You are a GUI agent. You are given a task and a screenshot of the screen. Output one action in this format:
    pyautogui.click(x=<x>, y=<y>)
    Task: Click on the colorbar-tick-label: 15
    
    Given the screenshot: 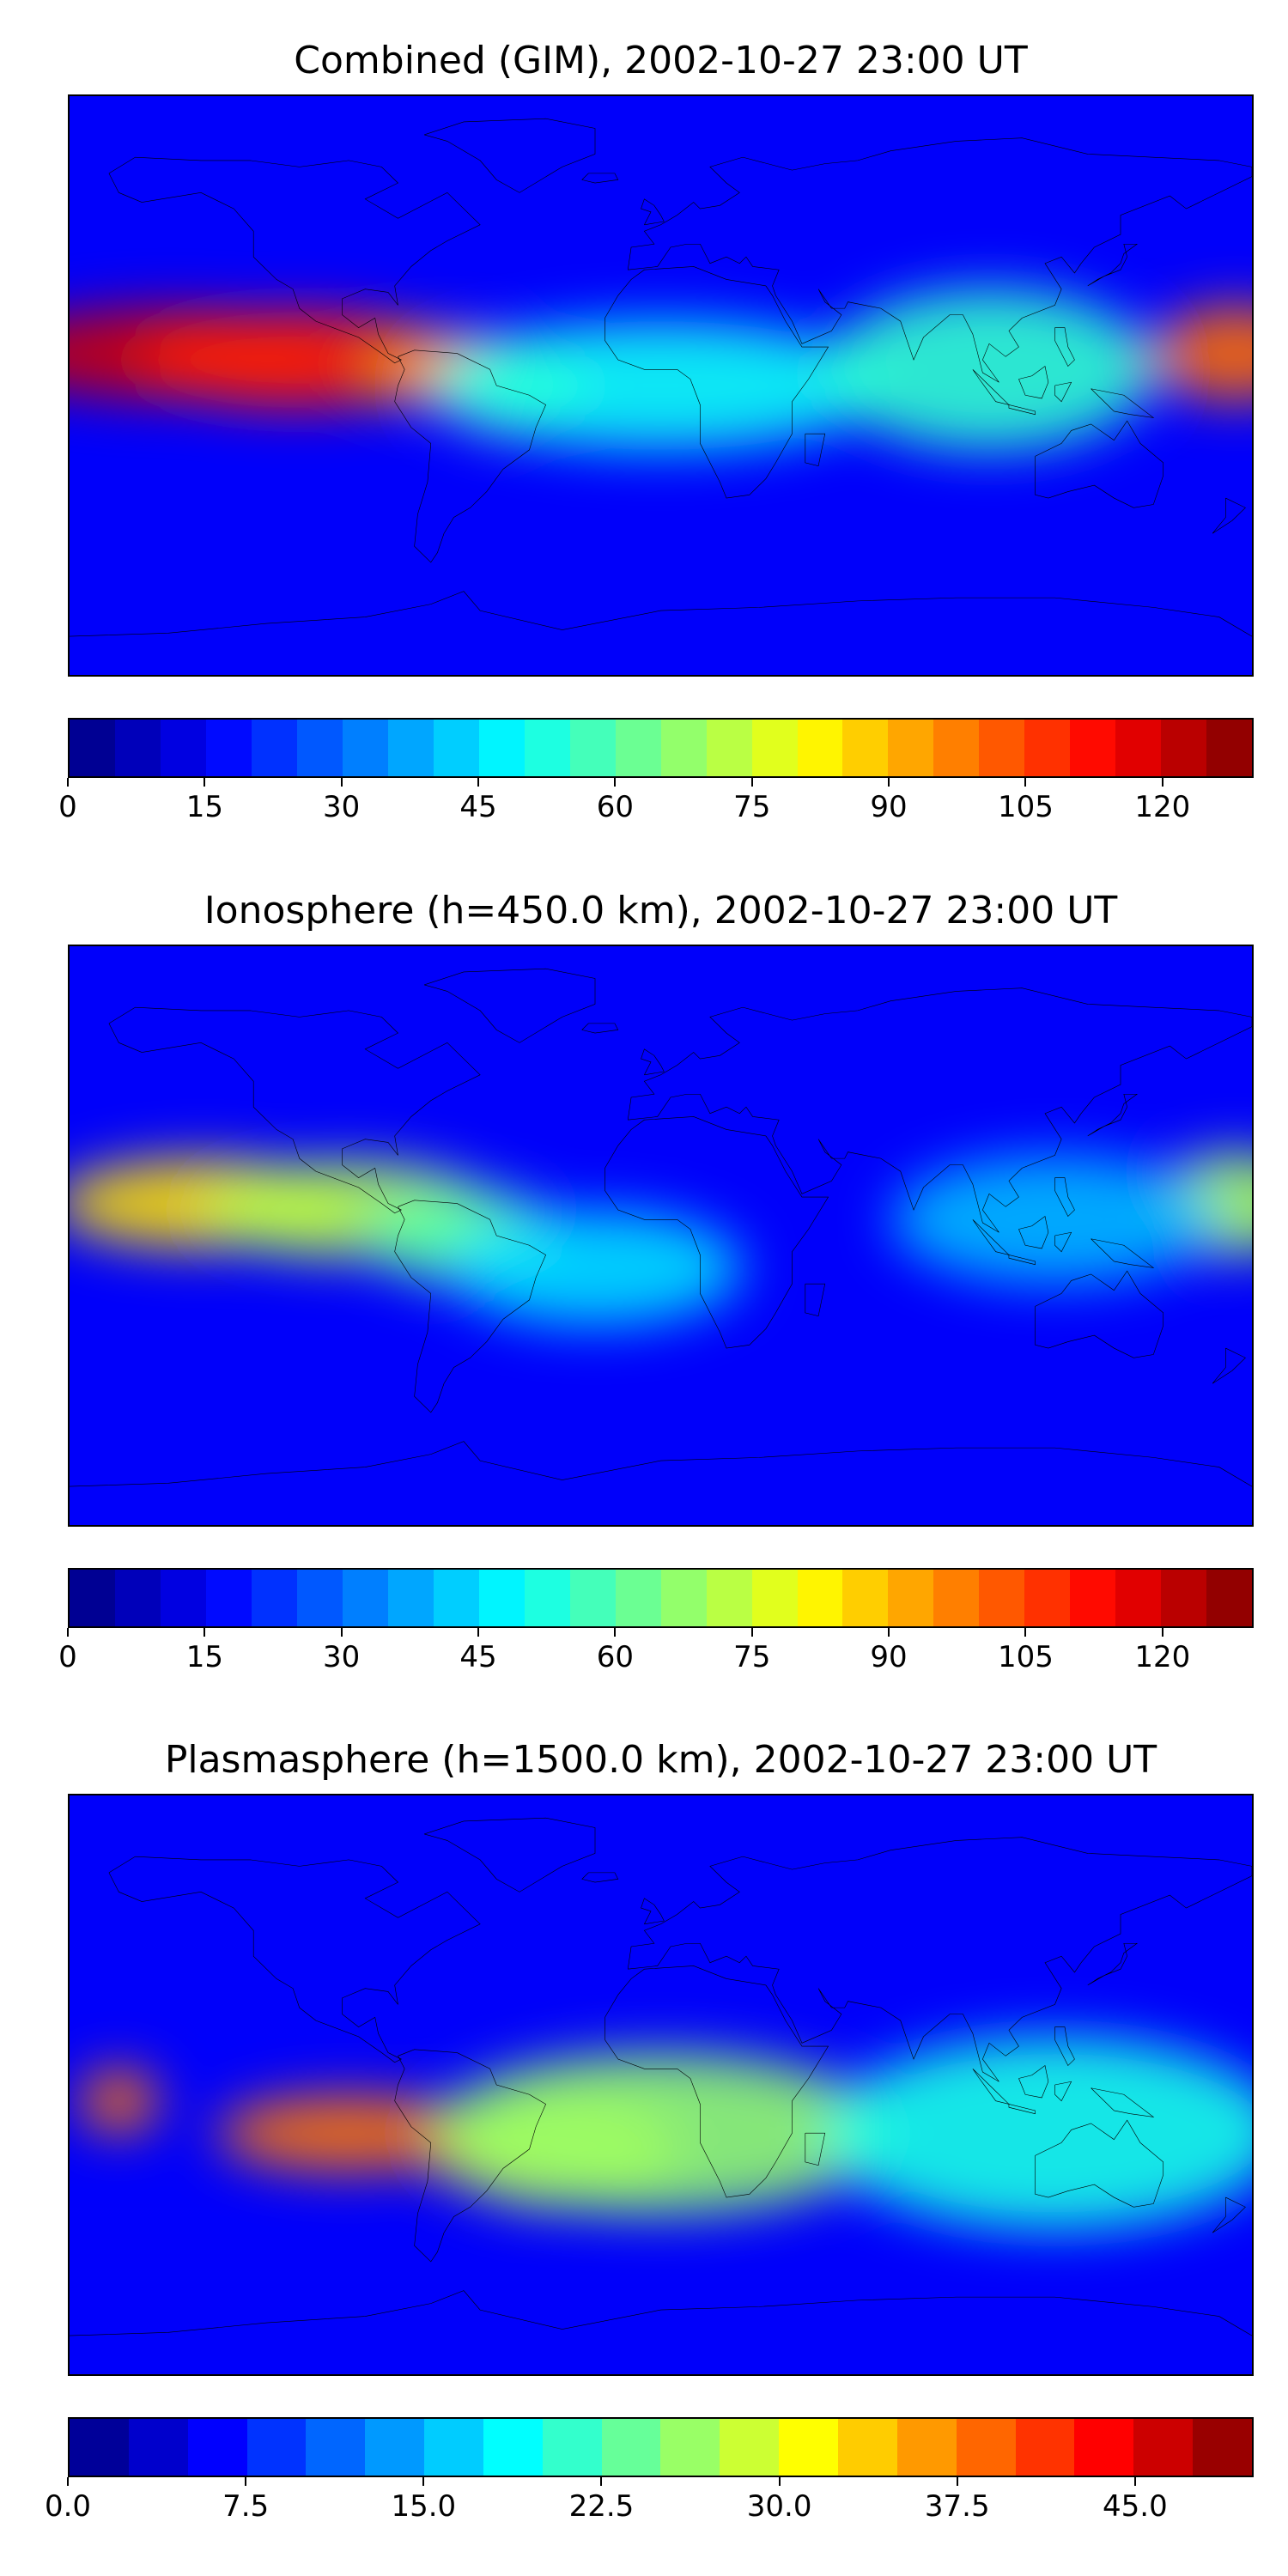 What is the action you would take?
    pyautogui.click(x=204, y=807)
    